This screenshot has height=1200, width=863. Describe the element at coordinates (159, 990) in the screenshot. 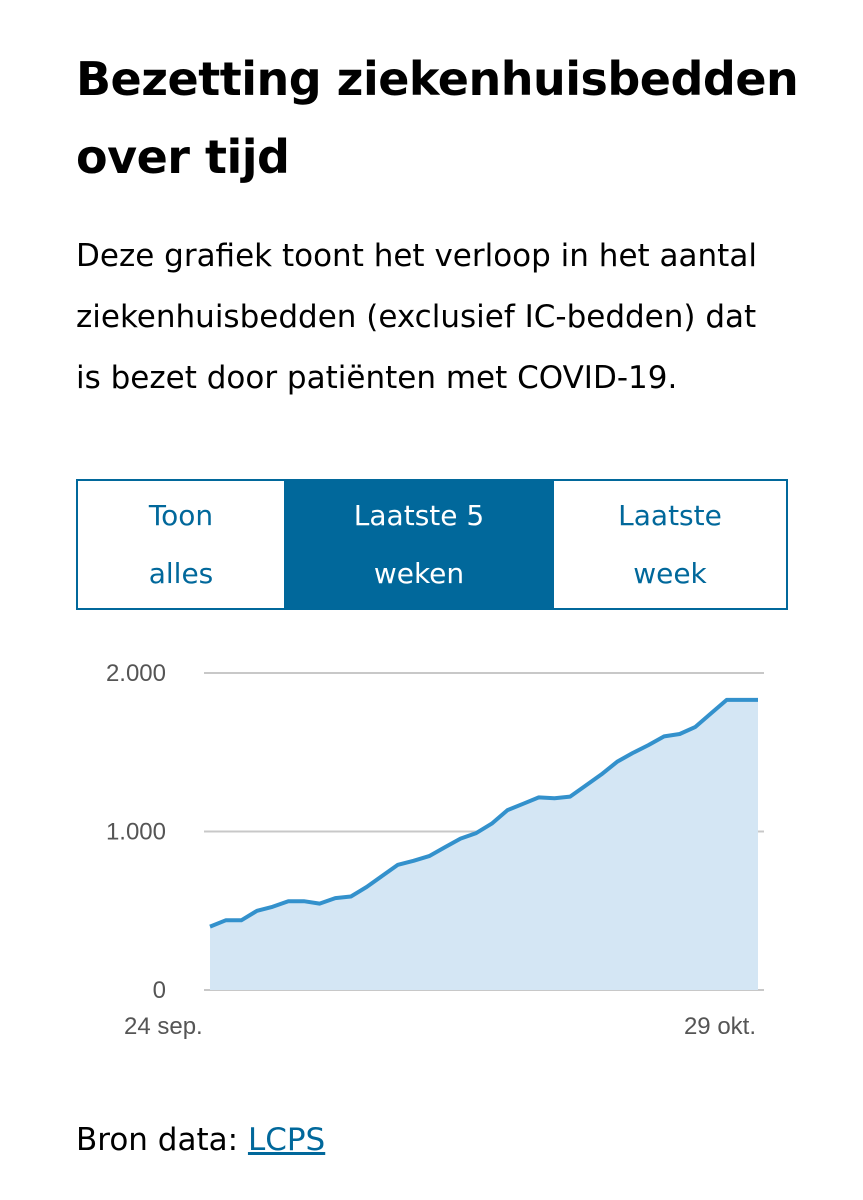

I see `y-tick-label: 0` at that location.